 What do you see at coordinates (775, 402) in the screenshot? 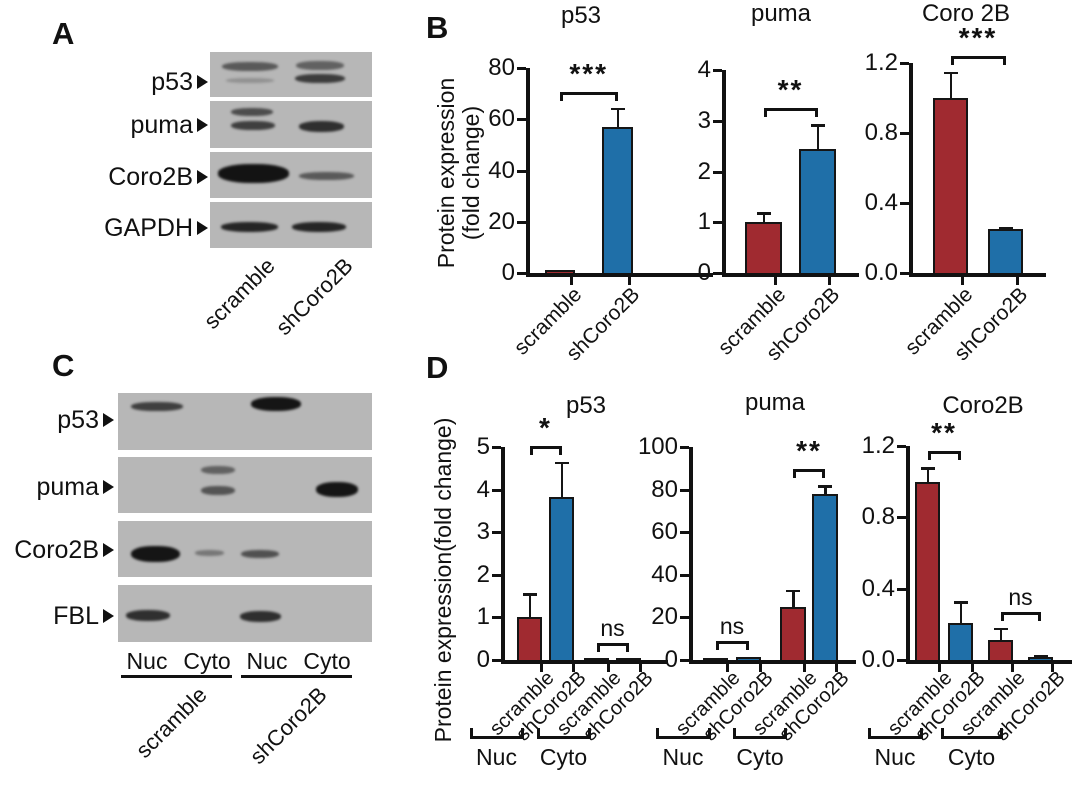
I see `chart-title: puma` at bounding box center [775, 402].